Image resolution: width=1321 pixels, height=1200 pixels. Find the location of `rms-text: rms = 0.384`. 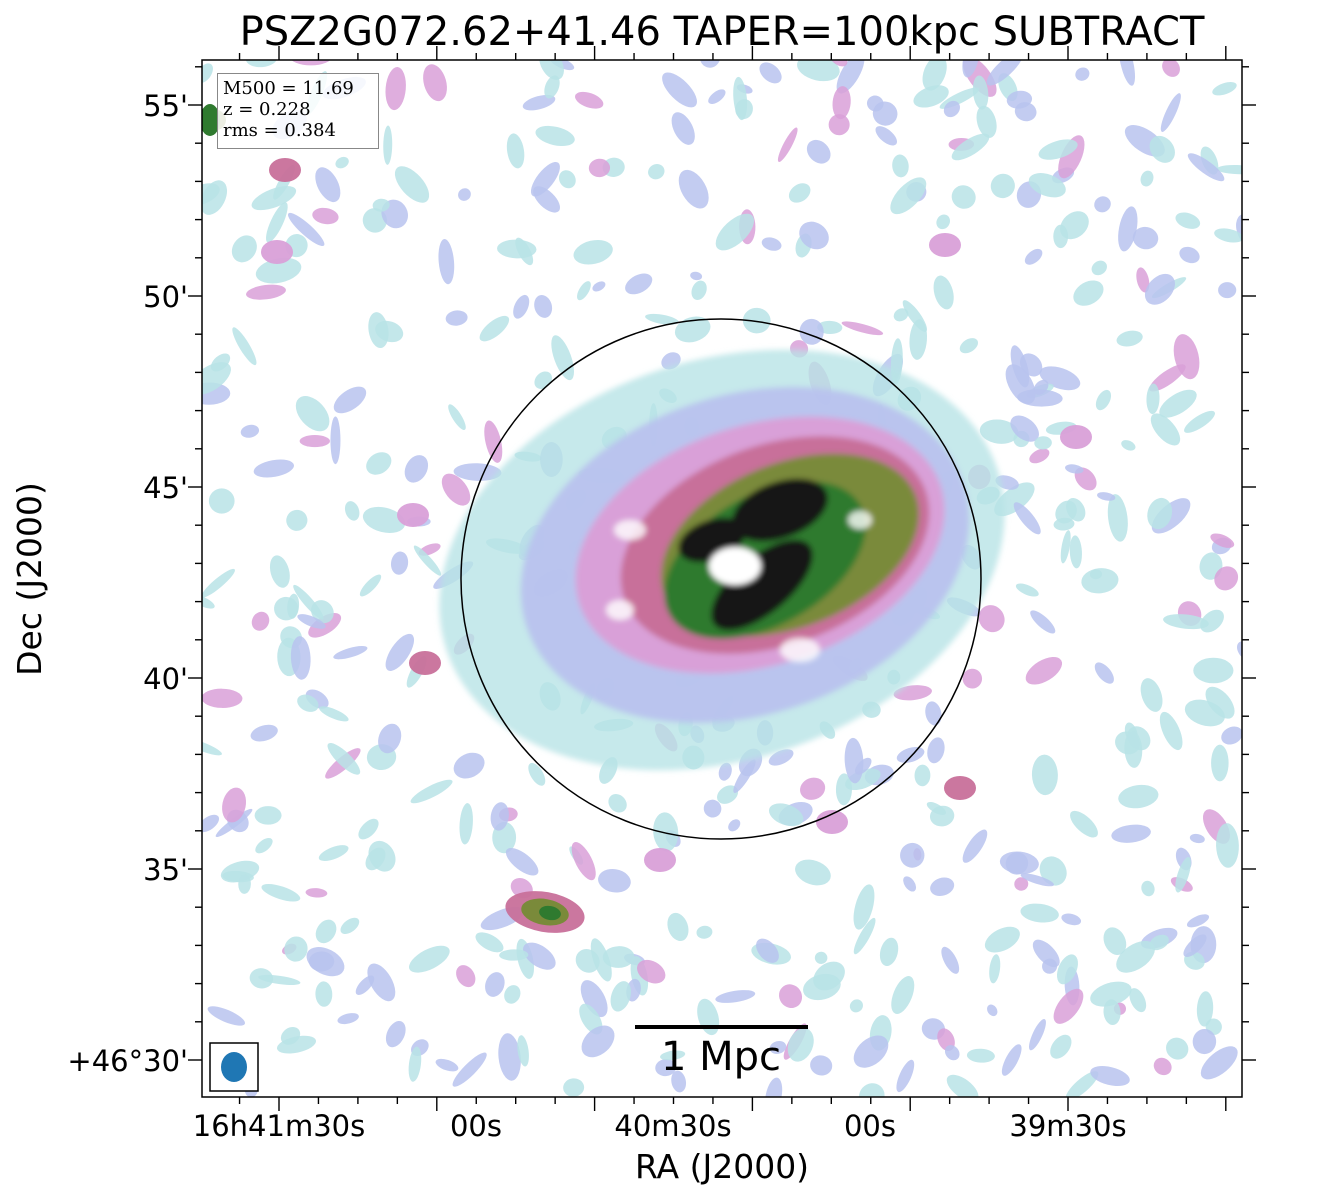

rms-text: rms = 0.384 is located at coordinates (279, 130).